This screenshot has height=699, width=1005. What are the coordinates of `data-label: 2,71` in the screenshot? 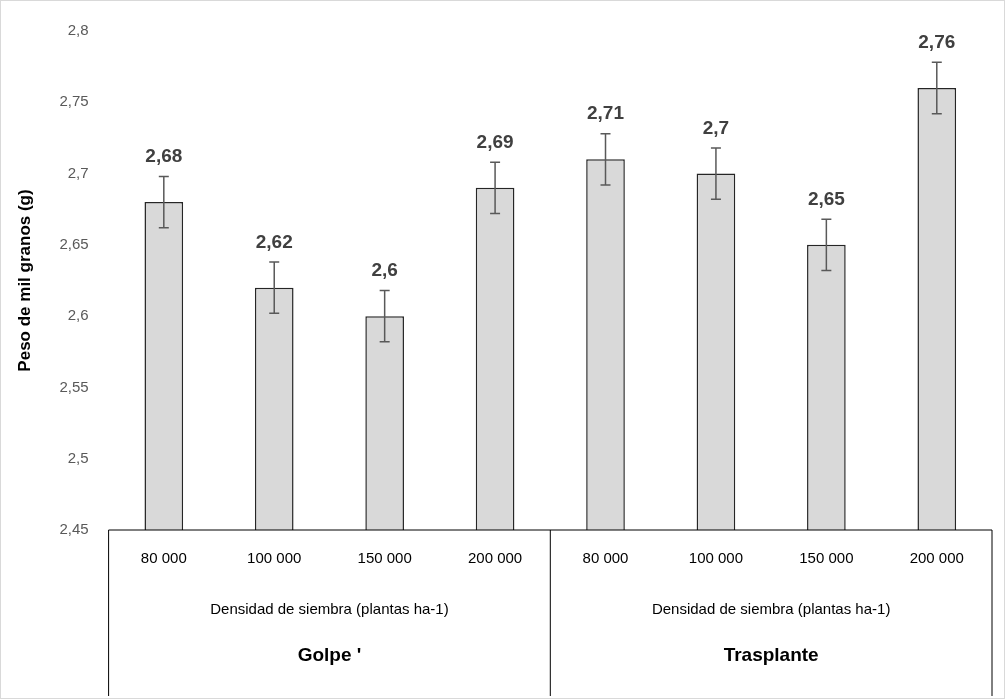 It's located at (606, 113).